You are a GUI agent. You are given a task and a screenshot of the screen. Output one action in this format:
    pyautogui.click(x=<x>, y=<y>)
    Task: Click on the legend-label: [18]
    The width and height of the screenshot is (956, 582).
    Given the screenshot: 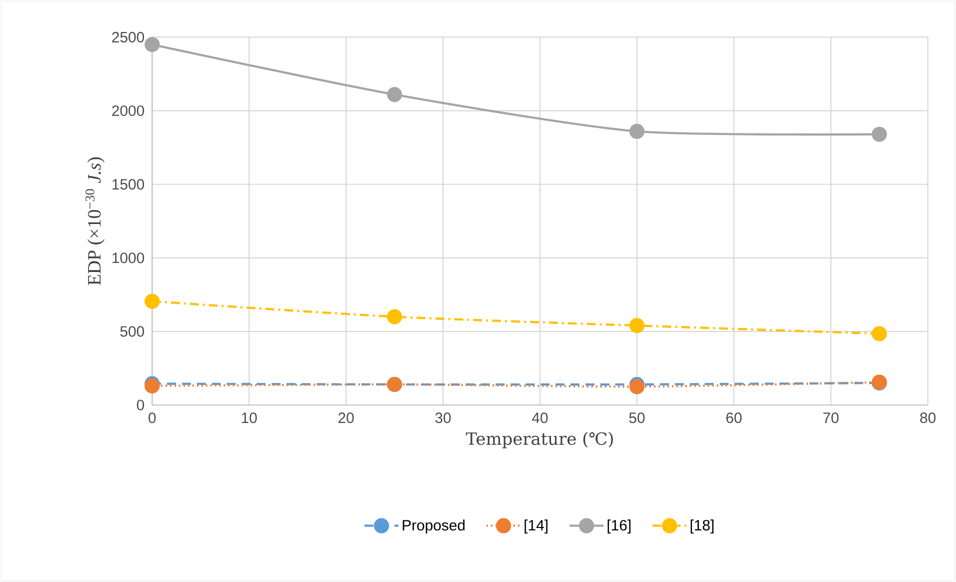 What is the action you would take?
    pyautogui.click(x=702, y=526)
    